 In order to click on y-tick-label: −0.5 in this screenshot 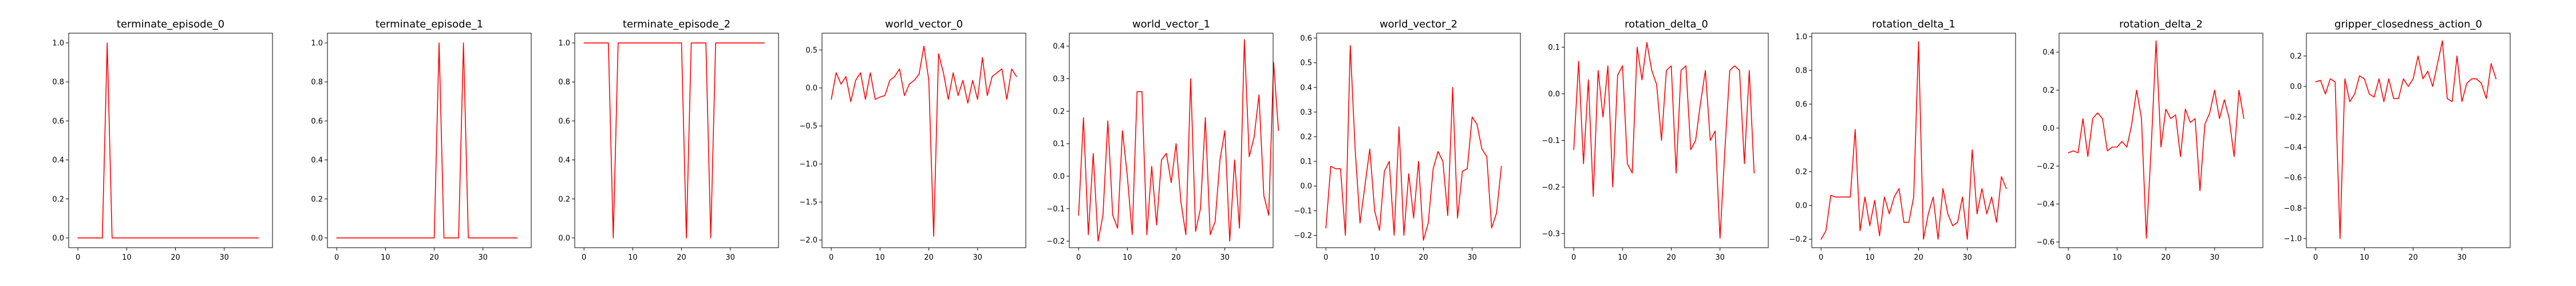, I will do `click(808, 126)`.